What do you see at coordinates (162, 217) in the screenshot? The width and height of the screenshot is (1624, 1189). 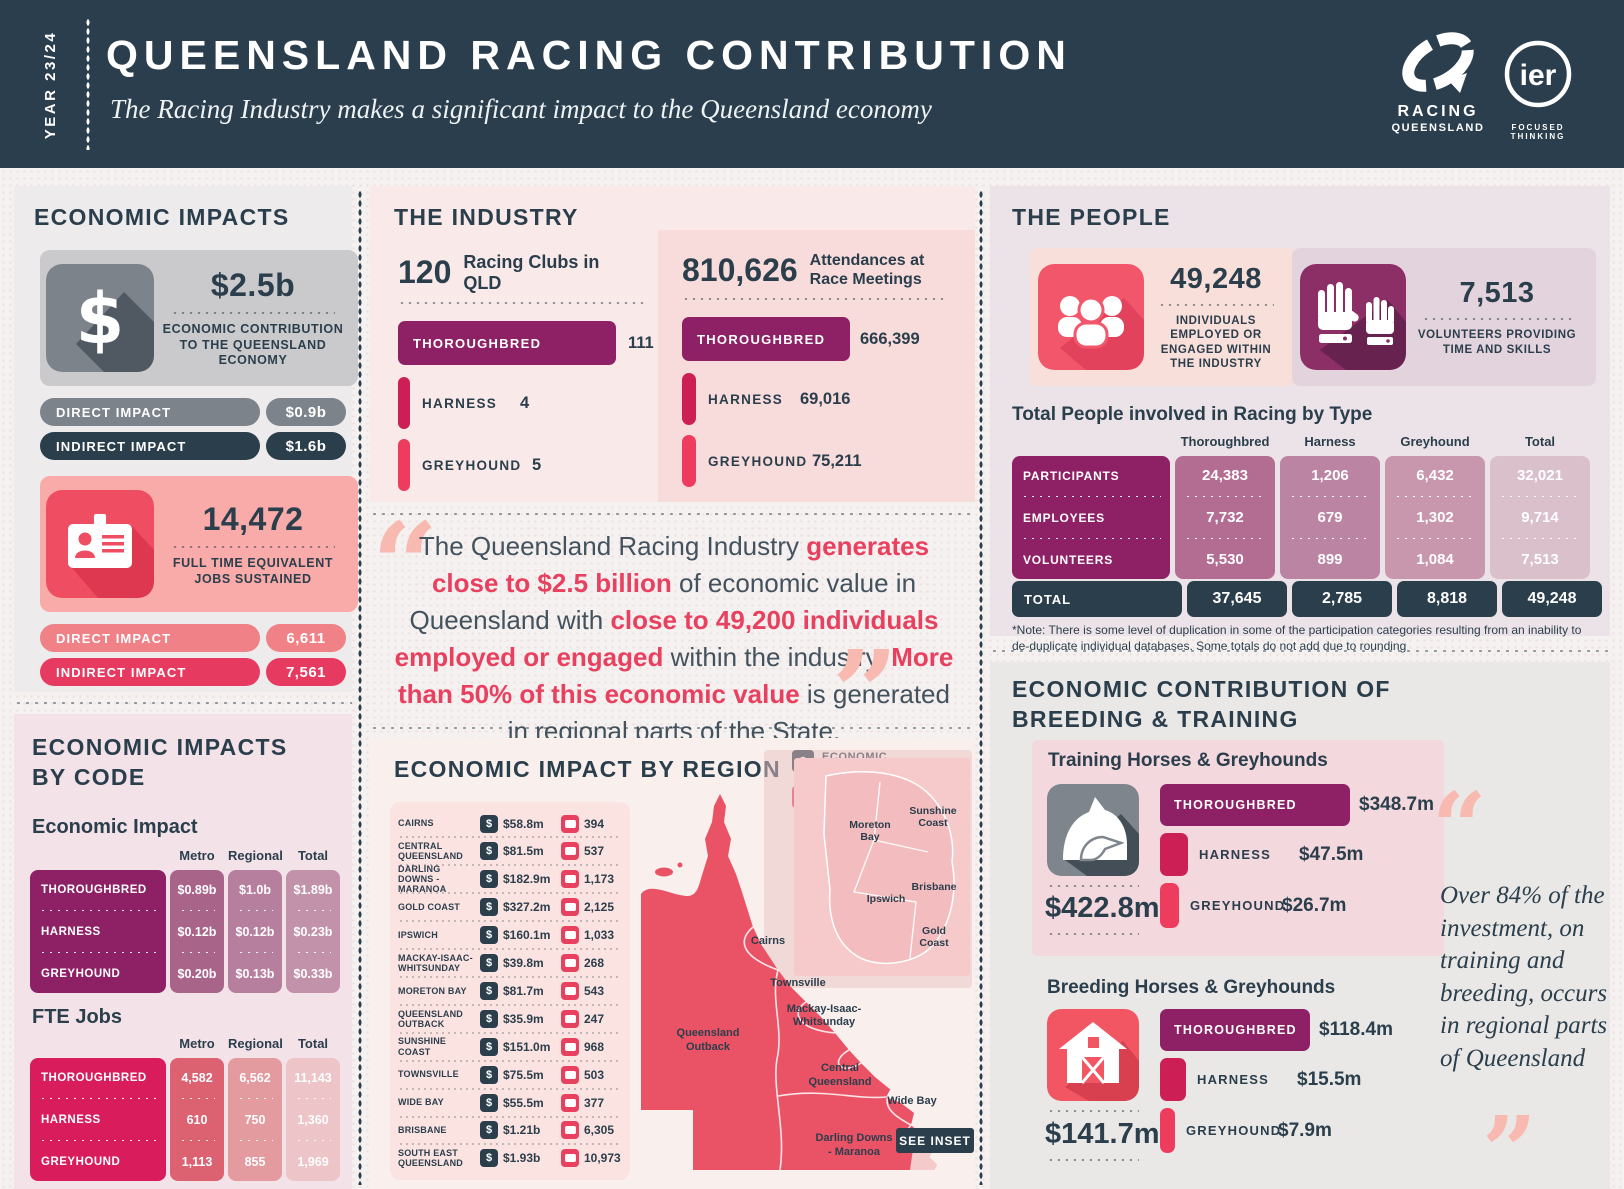 I see `section-title: ECONOMIC IMPACTS` at bounding box center [162, 217].